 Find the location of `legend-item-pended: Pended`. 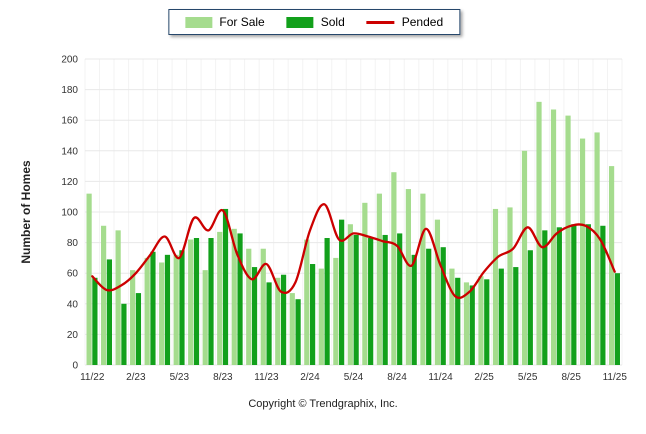

legend-item-pended: Pended is located at coordinates (405, 22).